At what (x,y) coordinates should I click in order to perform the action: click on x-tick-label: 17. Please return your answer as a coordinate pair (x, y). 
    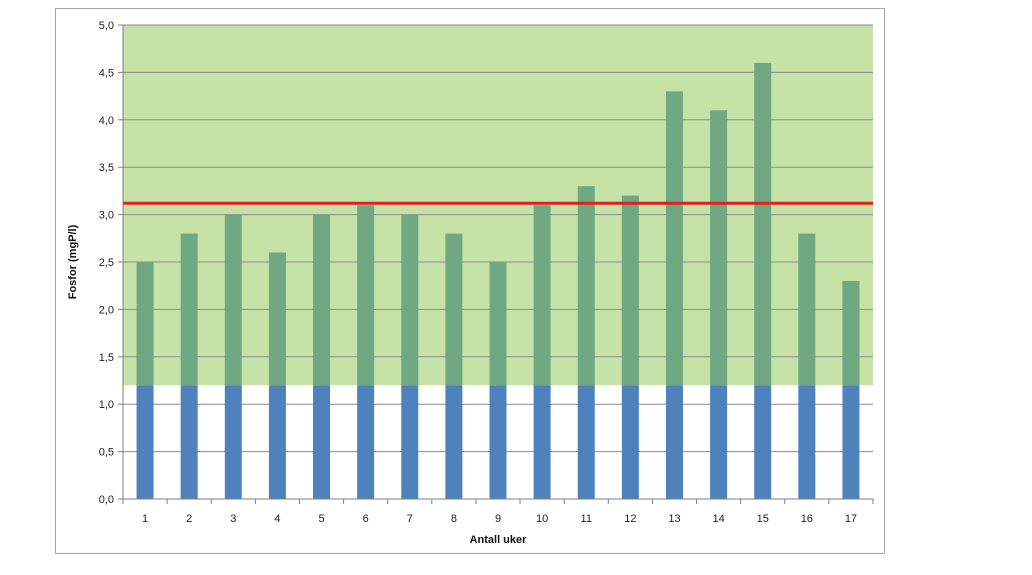
    Looking at the image, I should click on (851, 519).